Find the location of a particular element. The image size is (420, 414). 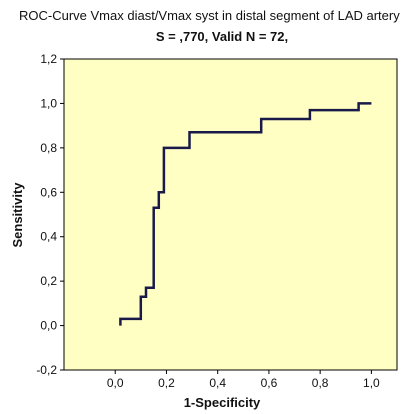

y-tick-label: 0,4 is located at coordinates (48, 237).